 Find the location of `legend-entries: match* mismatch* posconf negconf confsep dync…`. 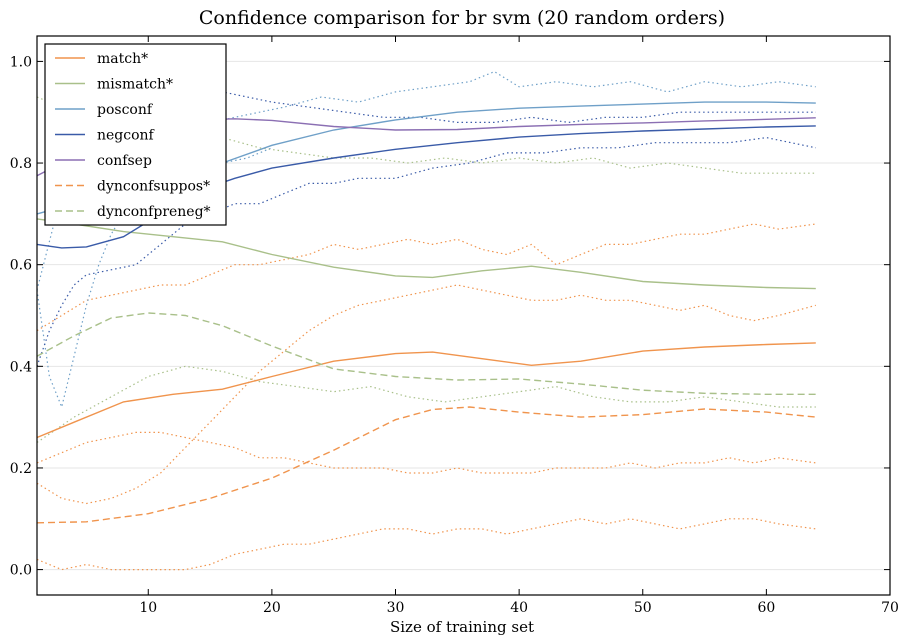

legend-entries: match* mismatch* posconf negconf confsep dync… is located at coordinates (133, 135).